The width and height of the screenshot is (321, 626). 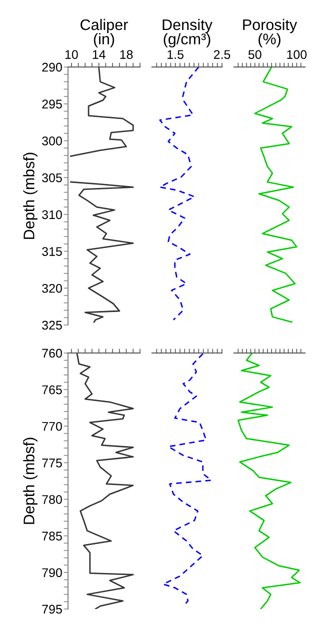 I want to click on chart-title: Density (g/cm³), so click(x=187, y=33).